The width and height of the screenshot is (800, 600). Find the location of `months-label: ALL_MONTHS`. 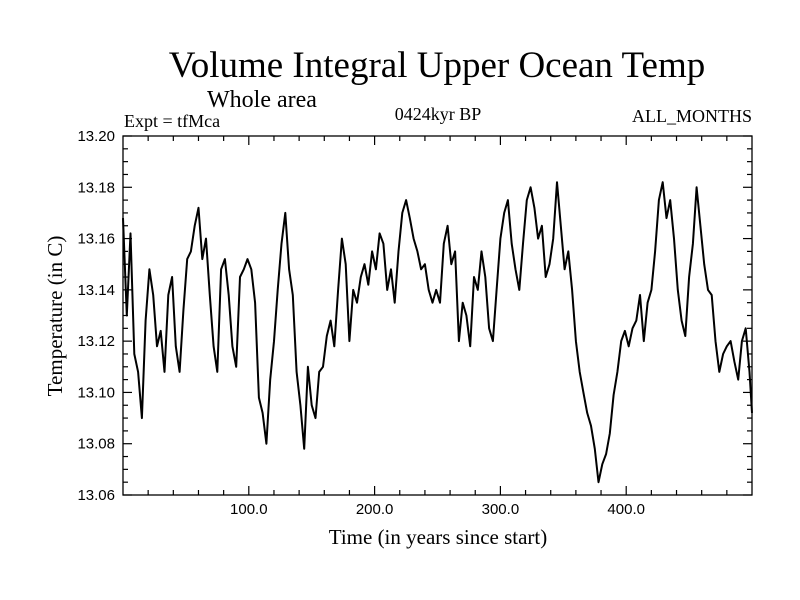

months-label: ALL_MONTHS is located at coordinates (692, 116).